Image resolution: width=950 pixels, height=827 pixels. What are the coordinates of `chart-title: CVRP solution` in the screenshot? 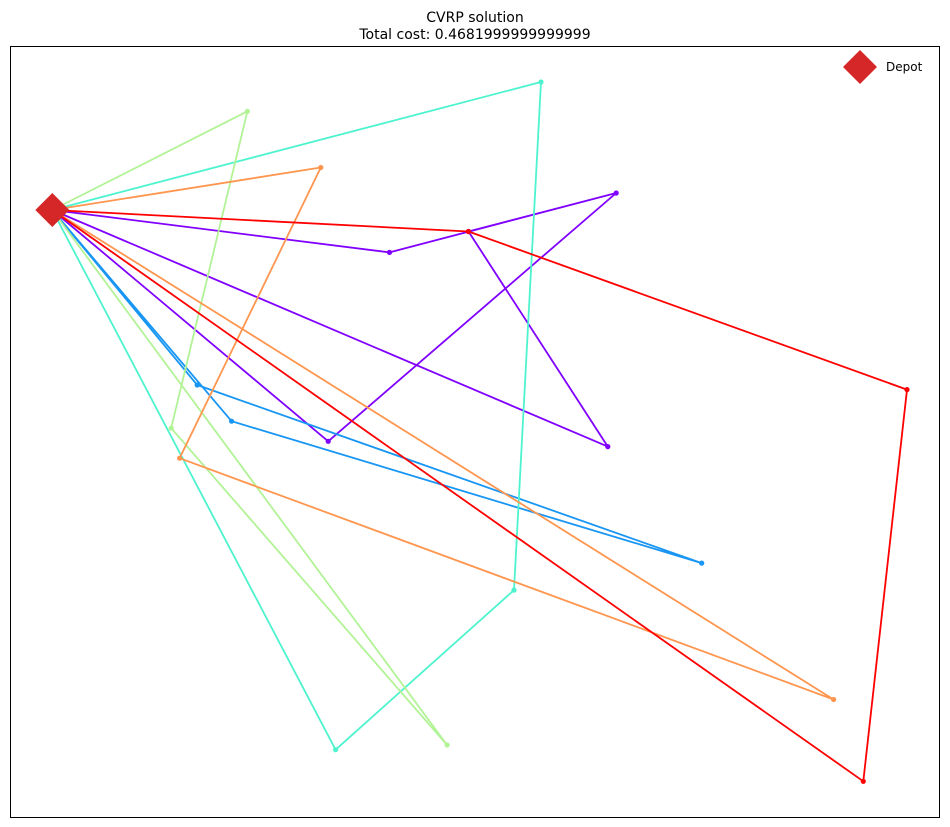 It's located at (474, 18).